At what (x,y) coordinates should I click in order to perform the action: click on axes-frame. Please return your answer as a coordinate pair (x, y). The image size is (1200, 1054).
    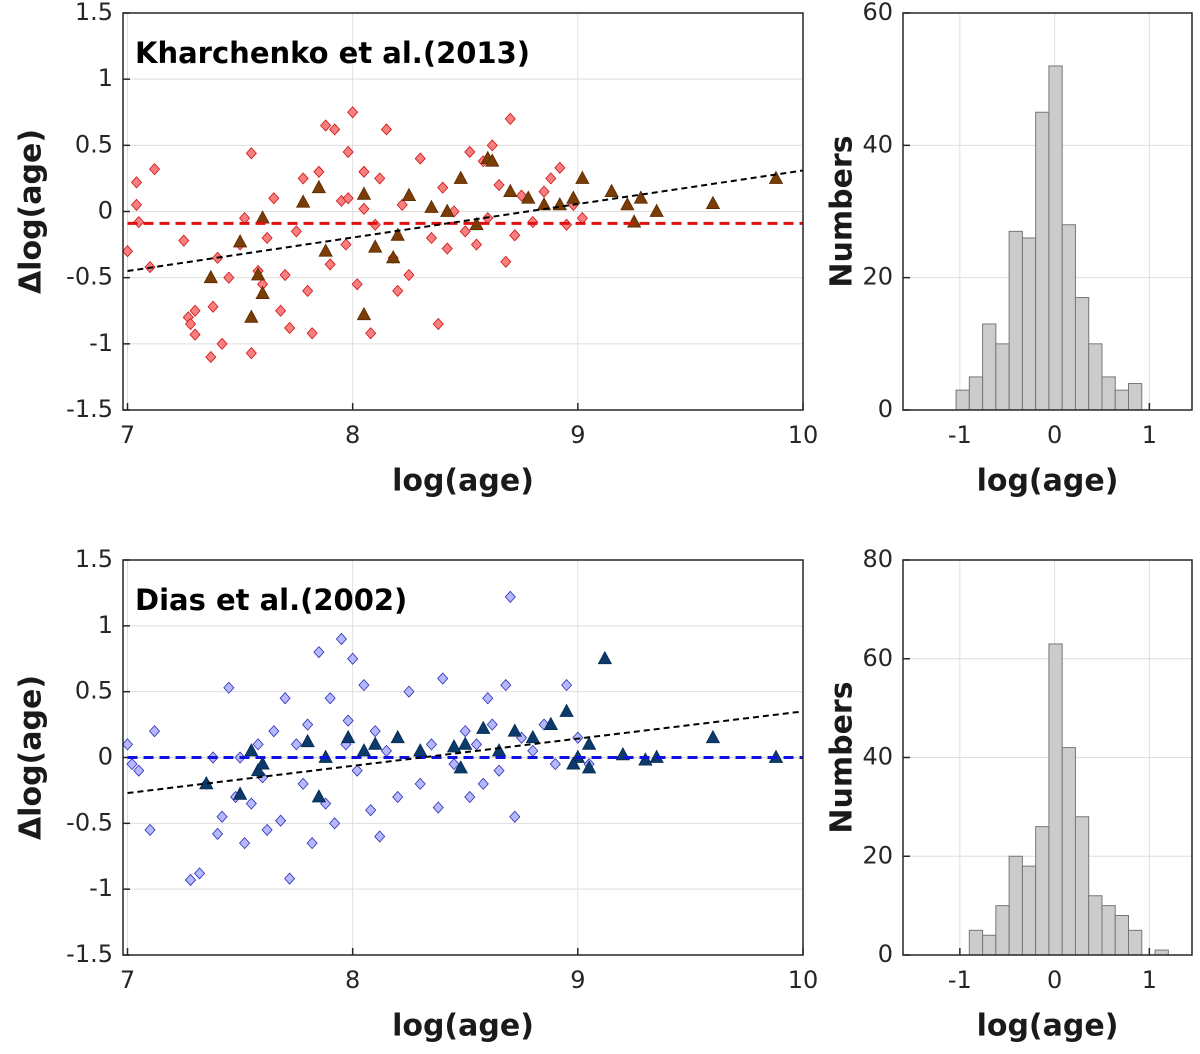
    Looking at the image, I should click on (1047, 757).